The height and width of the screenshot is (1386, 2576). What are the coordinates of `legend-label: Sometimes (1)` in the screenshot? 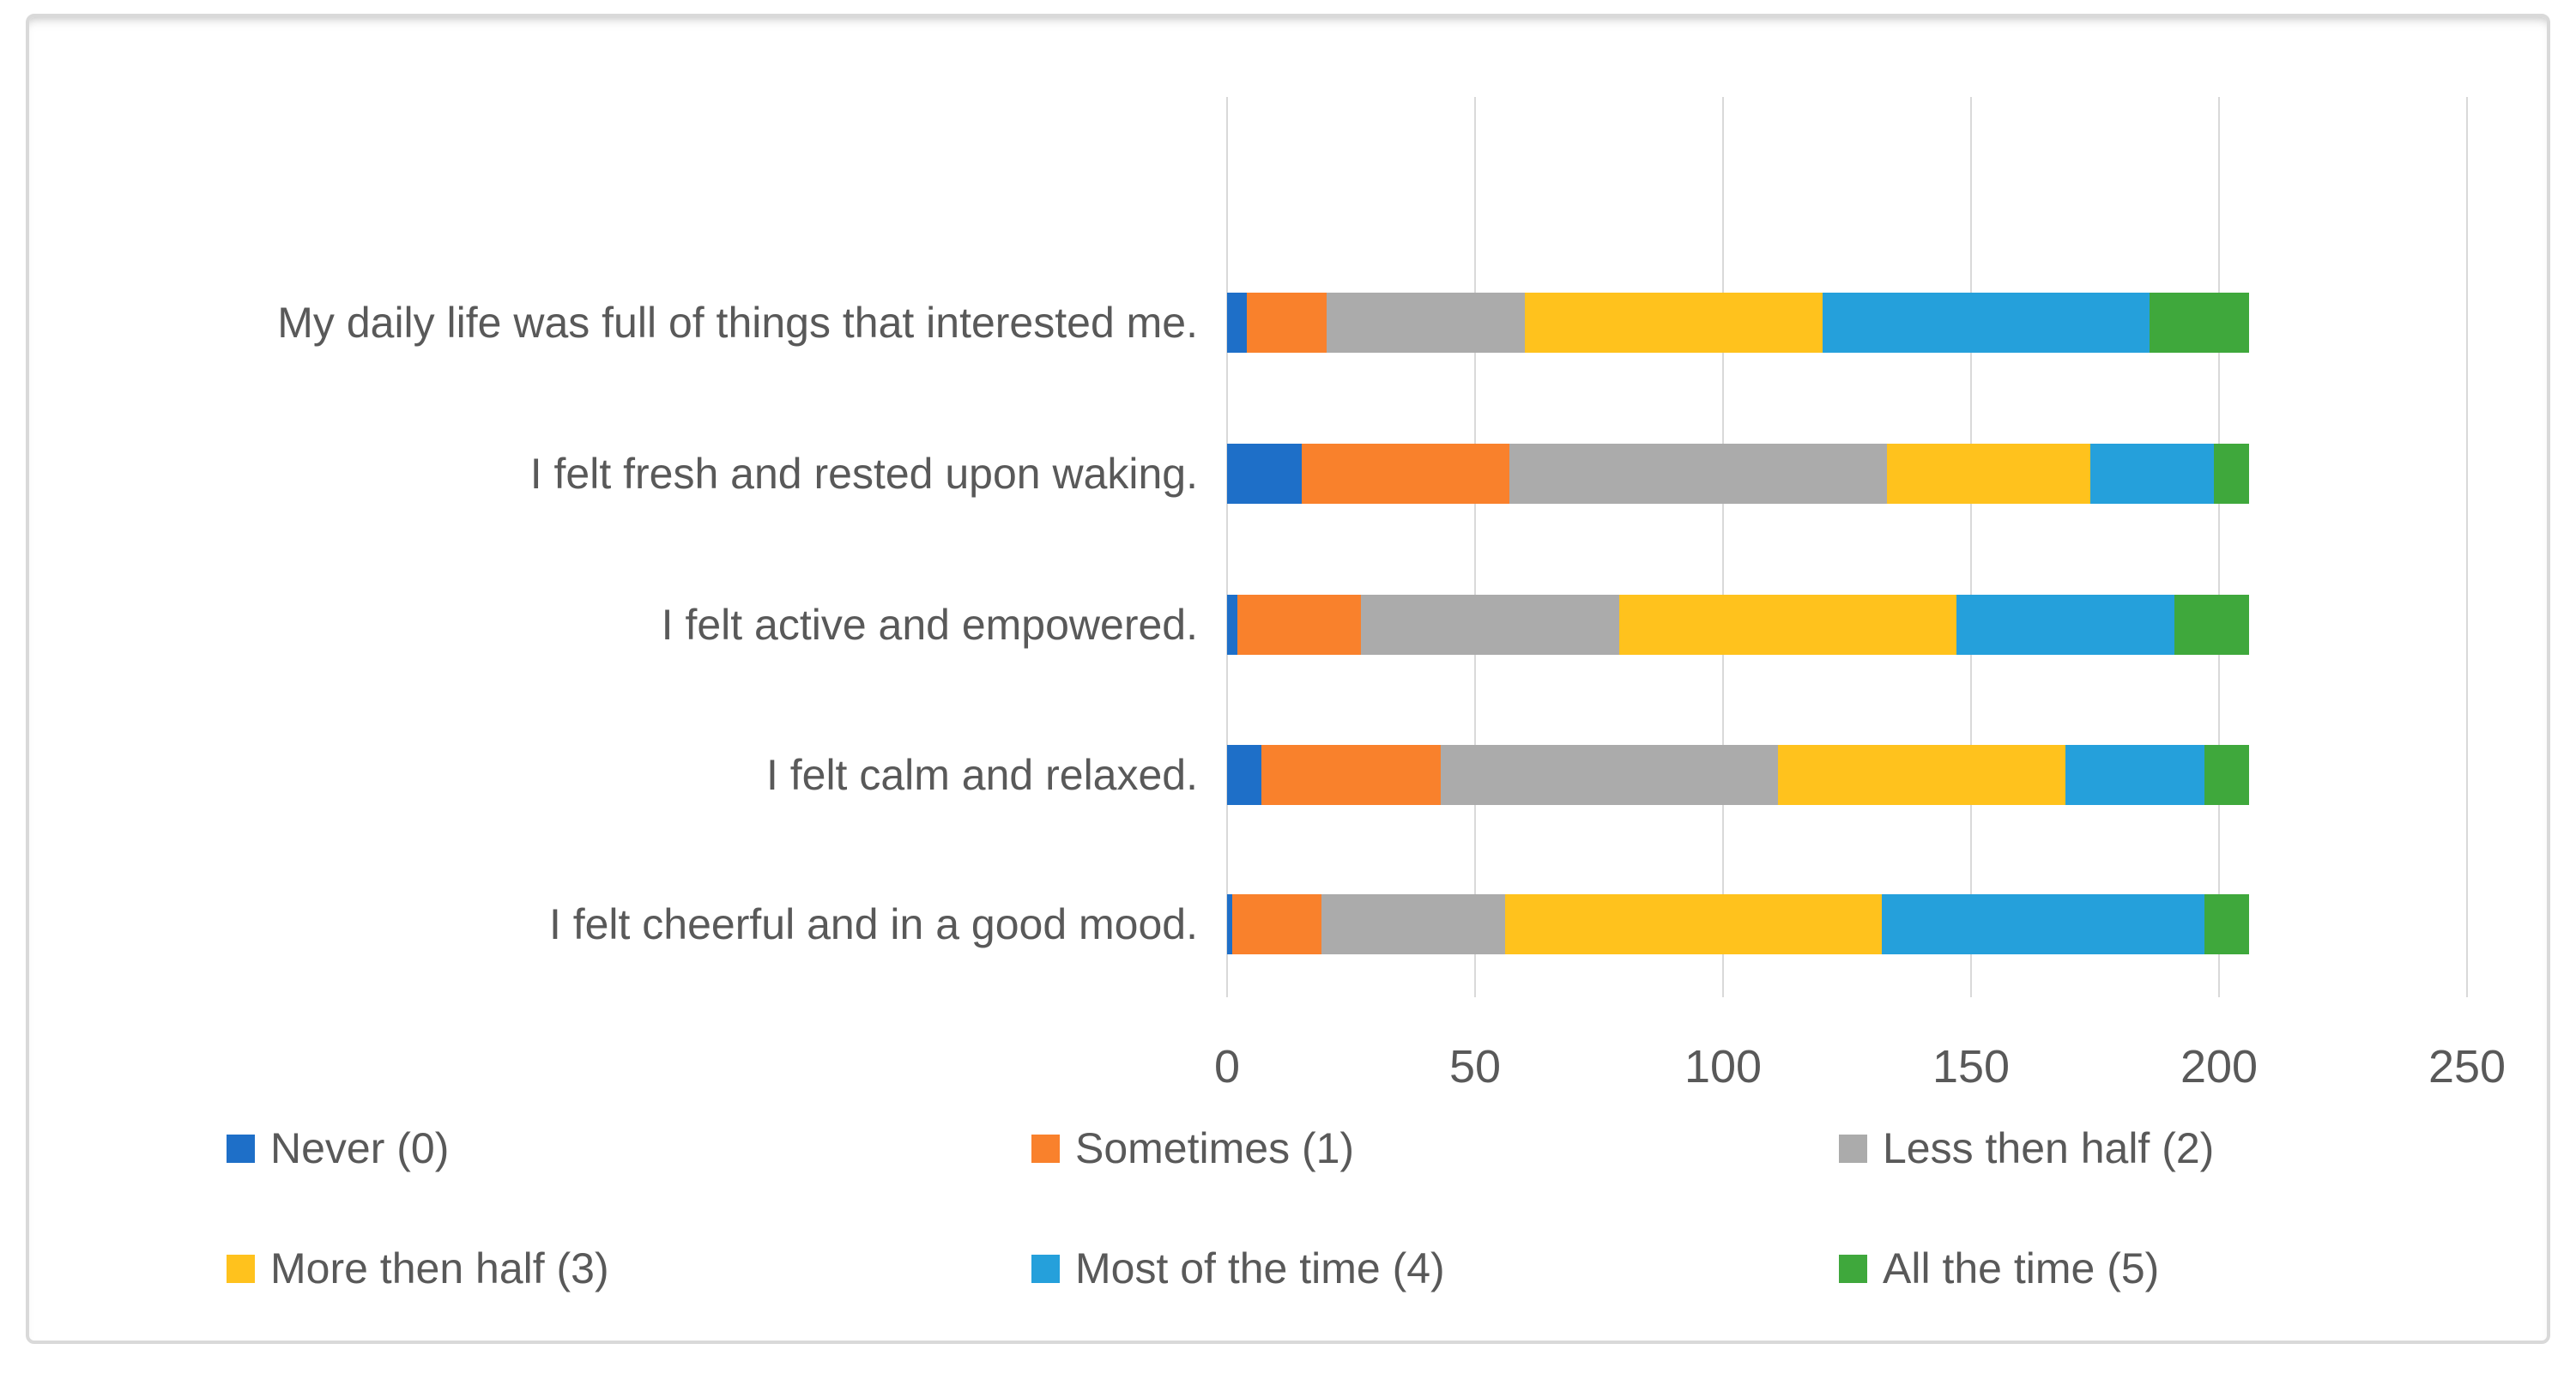 It's located at (1215, 1148).